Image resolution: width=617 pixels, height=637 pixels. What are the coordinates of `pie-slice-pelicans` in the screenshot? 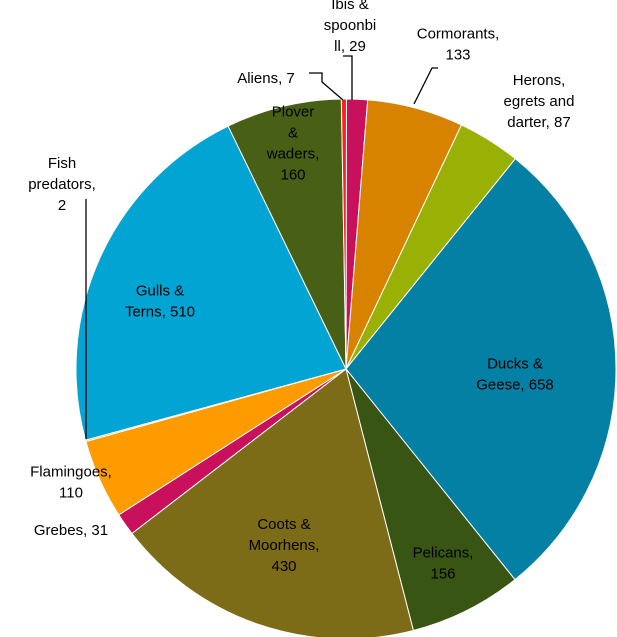 It's located at (430, 500).